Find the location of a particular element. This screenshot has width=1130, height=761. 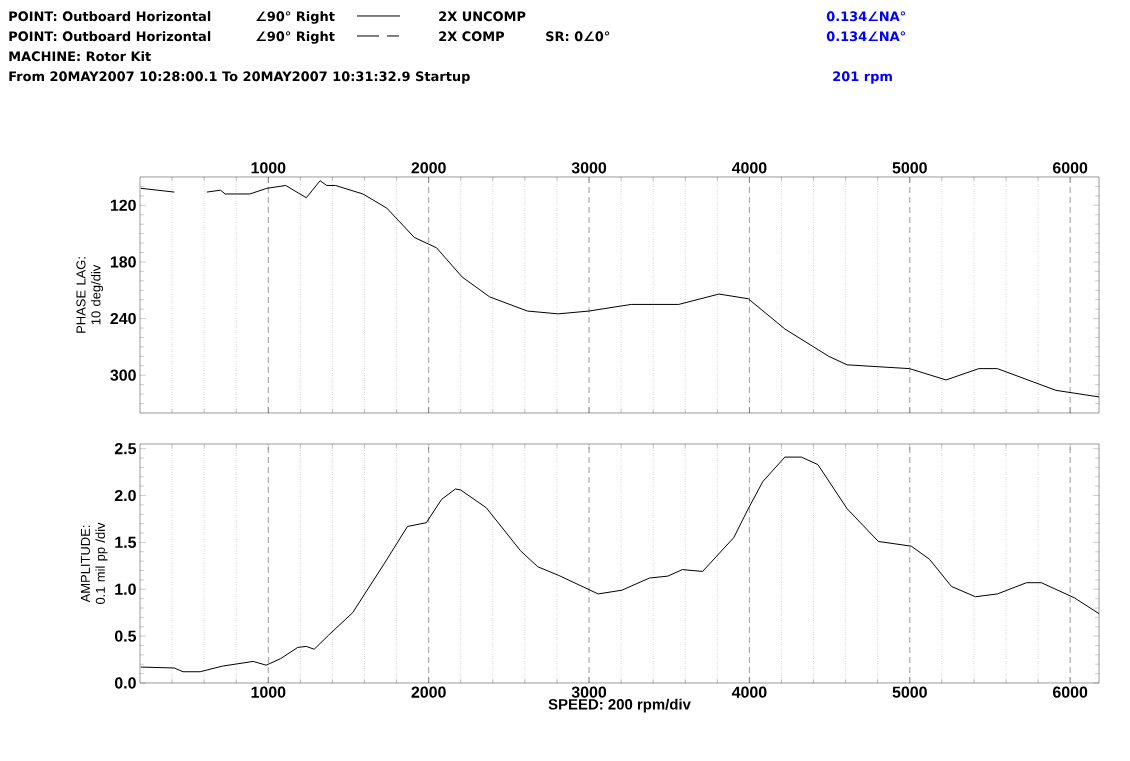

text: SR: 0∠0° is located at coordinates (578, 36).